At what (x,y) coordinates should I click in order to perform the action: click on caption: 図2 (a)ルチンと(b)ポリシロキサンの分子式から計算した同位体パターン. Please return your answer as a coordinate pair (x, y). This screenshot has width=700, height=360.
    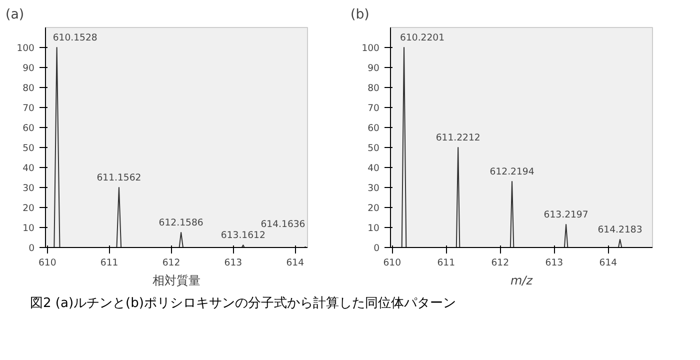
    Looking at the image, I should click on (243, 304).